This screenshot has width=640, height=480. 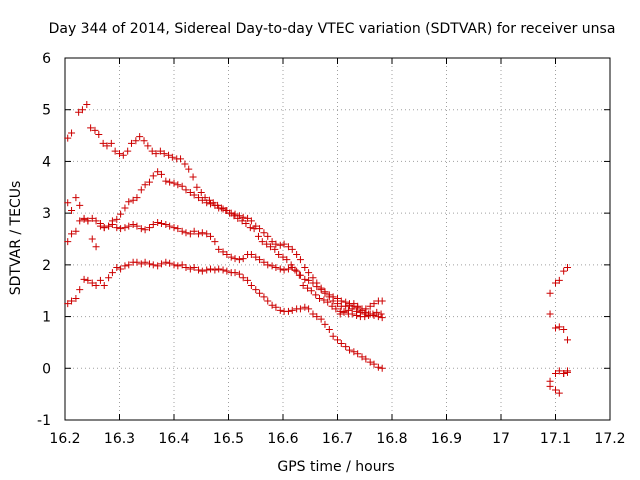 I want to click on x-tick-label: 16.4, so click(x=173, y=439).